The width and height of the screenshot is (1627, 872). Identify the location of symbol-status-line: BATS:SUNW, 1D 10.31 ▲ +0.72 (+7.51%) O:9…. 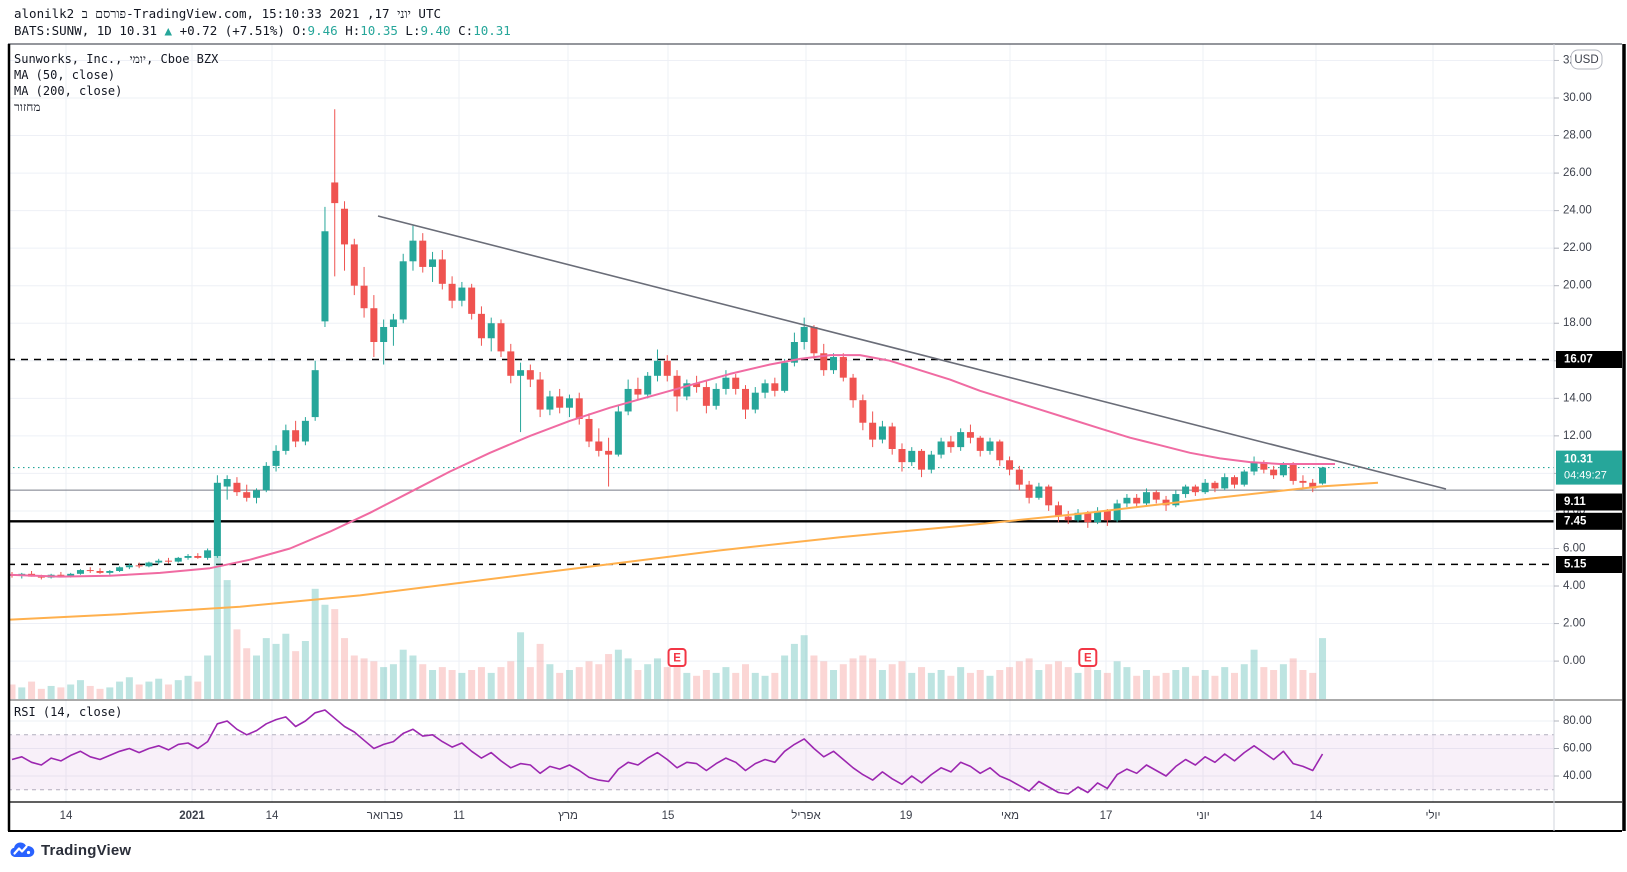
(262, 30).